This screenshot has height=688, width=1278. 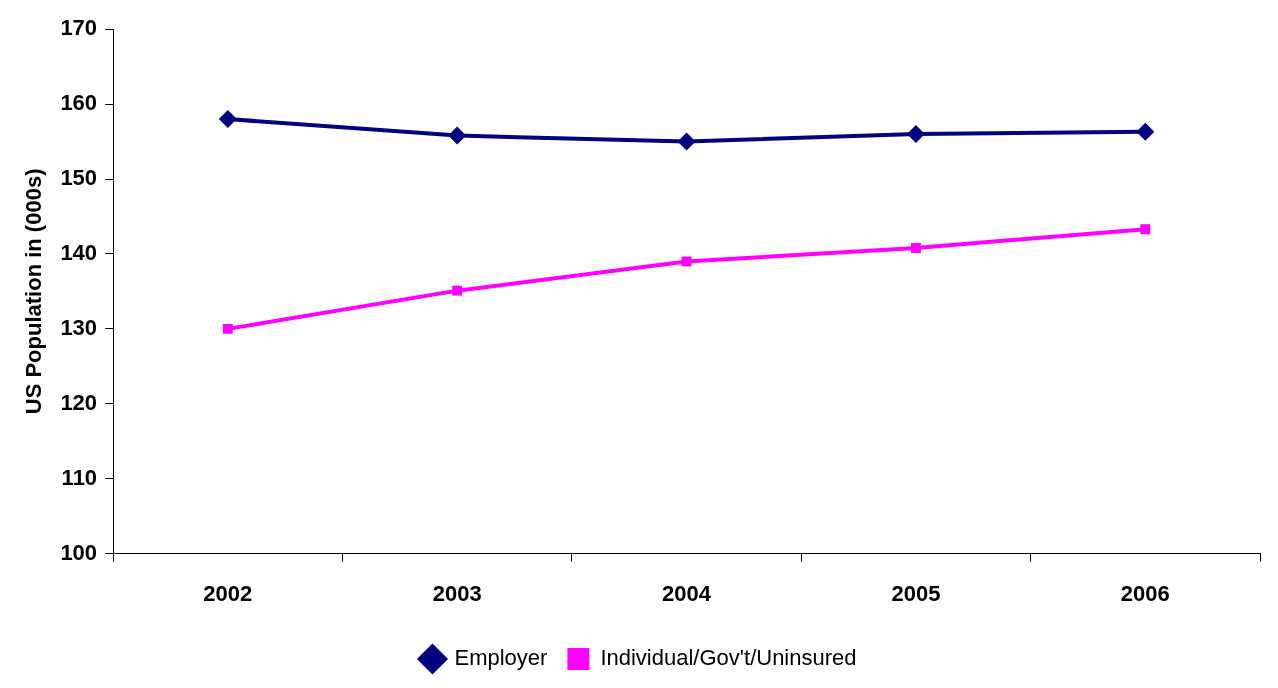 I want to click on legend-label: Employer, so click(x=501, y=658).